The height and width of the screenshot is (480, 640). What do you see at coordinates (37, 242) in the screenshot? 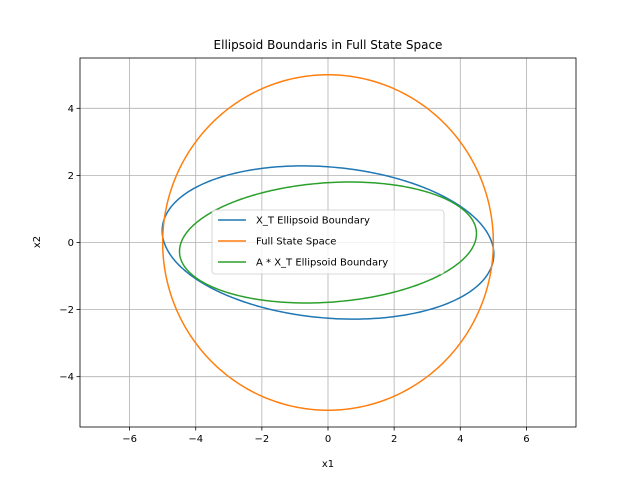
I see `y-axis-label: x2` at bounding box center [37, 242].